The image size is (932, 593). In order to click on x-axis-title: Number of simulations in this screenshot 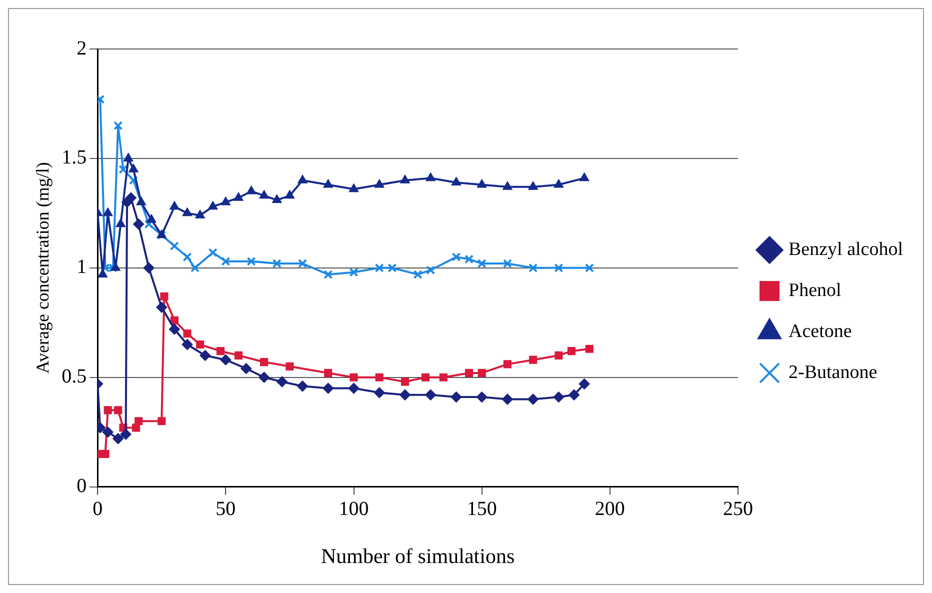, I will do `click(417, 556)`.